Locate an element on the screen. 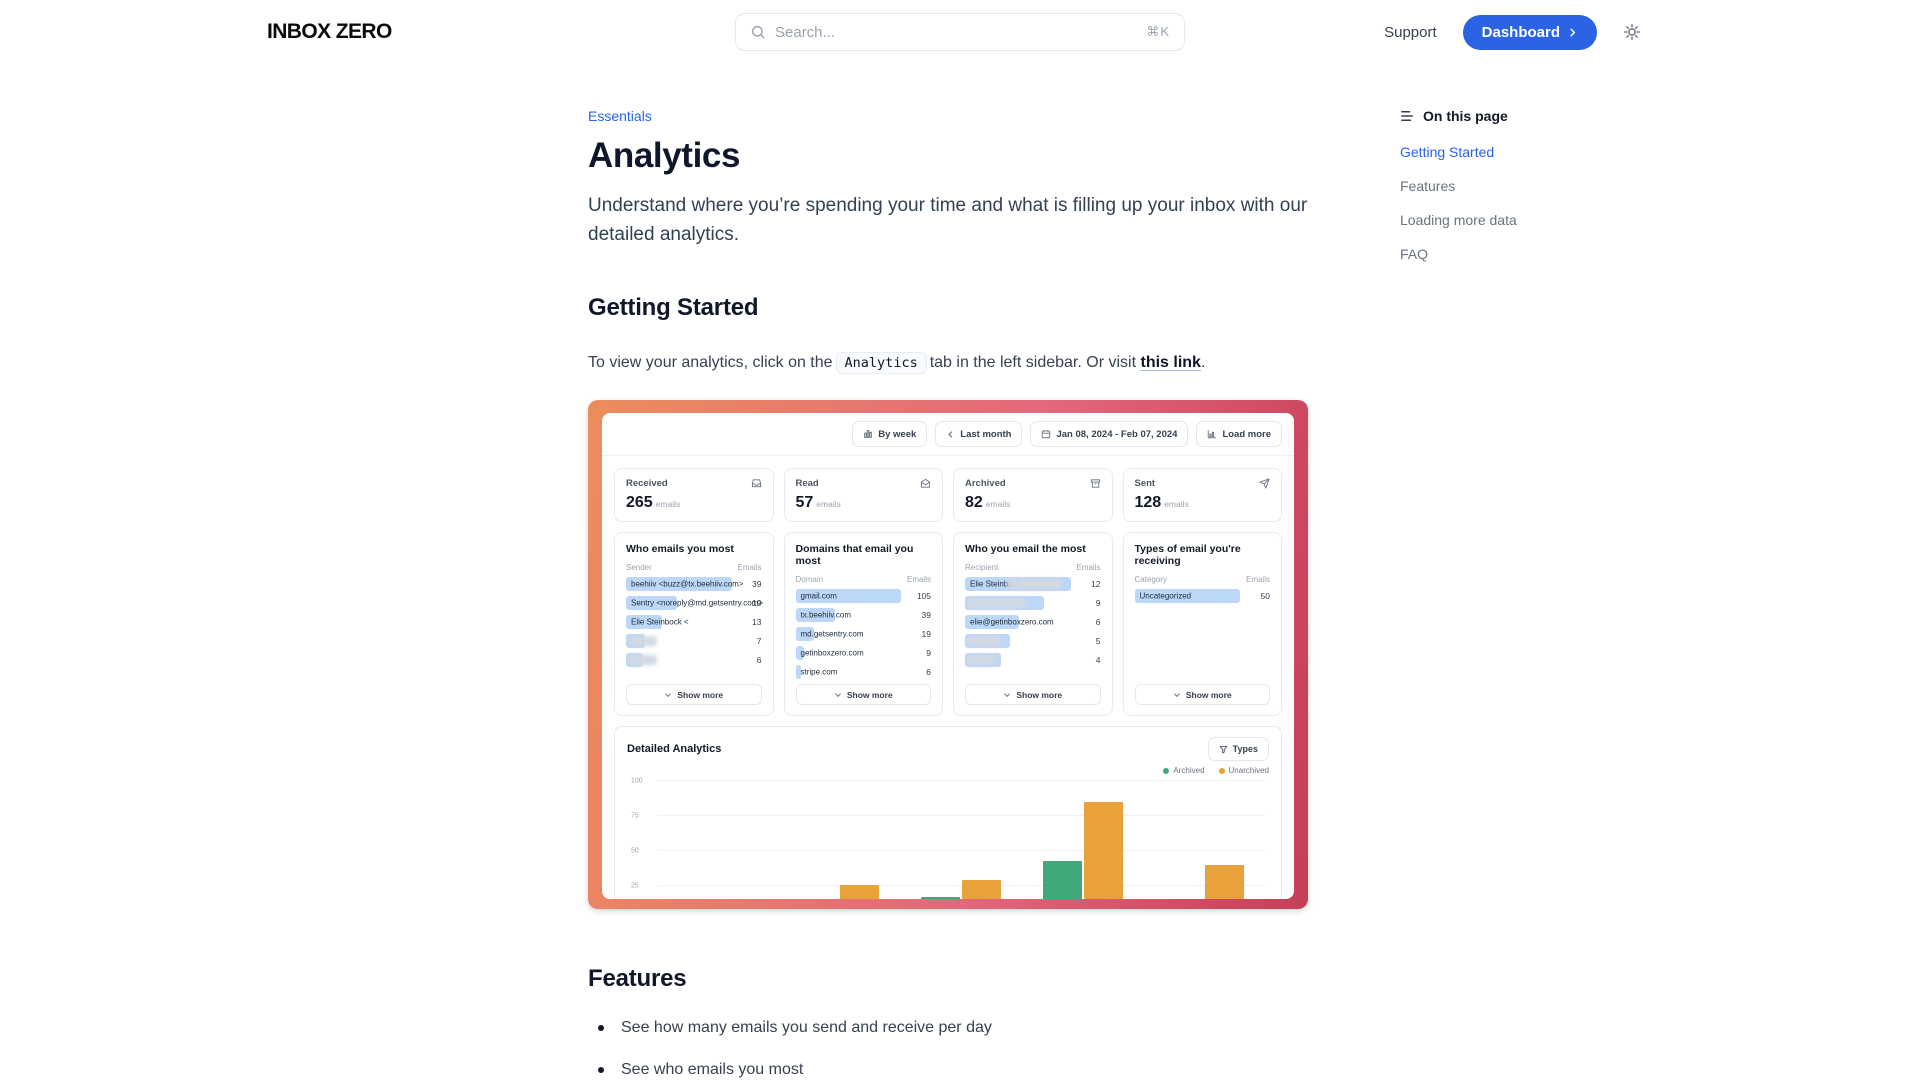  calendar-icon is located at coordinates (1046, 434).